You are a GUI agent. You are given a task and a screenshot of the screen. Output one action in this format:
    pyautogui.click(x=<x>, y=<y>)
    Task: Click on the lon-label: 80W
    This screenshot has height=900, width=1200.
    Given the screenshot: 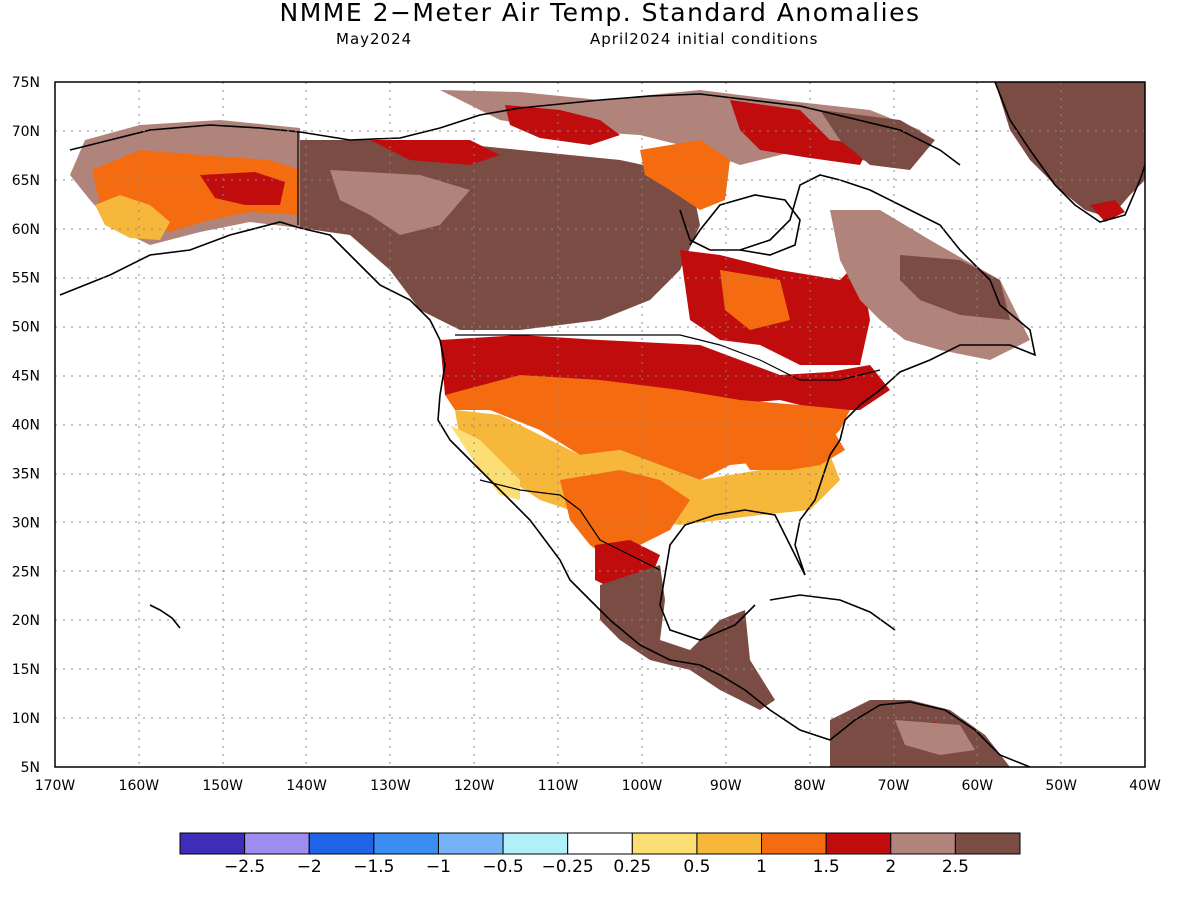 What is the action you would take?
    pyautogui.click(x=810, y=786)
    